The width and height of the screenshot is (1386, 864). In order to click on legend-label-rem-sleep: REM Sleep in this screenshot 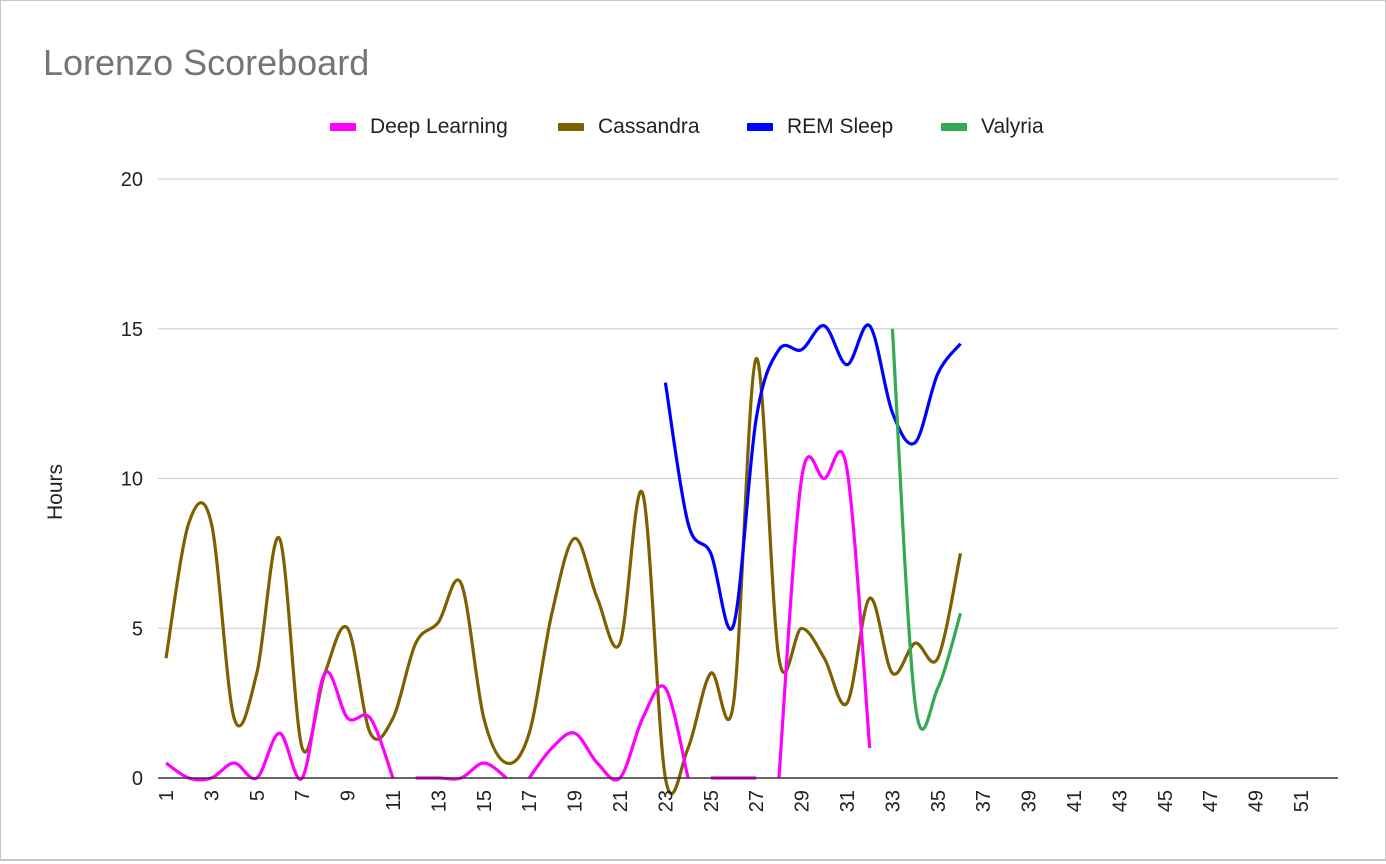, I will do `click(840, 126)`.